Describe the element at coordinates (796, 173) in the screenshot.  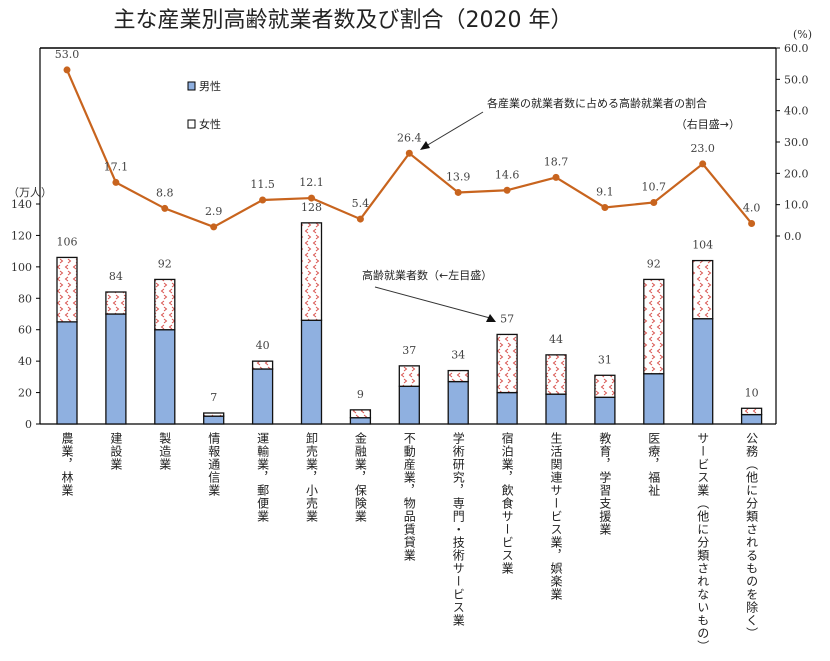
I see `right-axis-tick-label: 20.0` at that location.